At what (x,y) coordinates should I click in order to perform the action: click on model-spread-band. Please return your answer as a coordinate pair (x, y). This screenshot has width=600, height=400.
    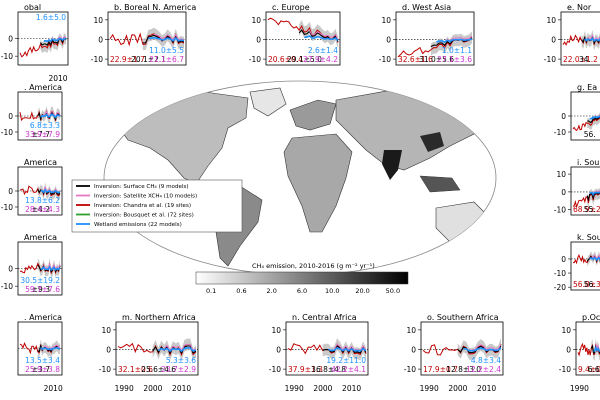
    Looking at the image, I should click on (318, 34).